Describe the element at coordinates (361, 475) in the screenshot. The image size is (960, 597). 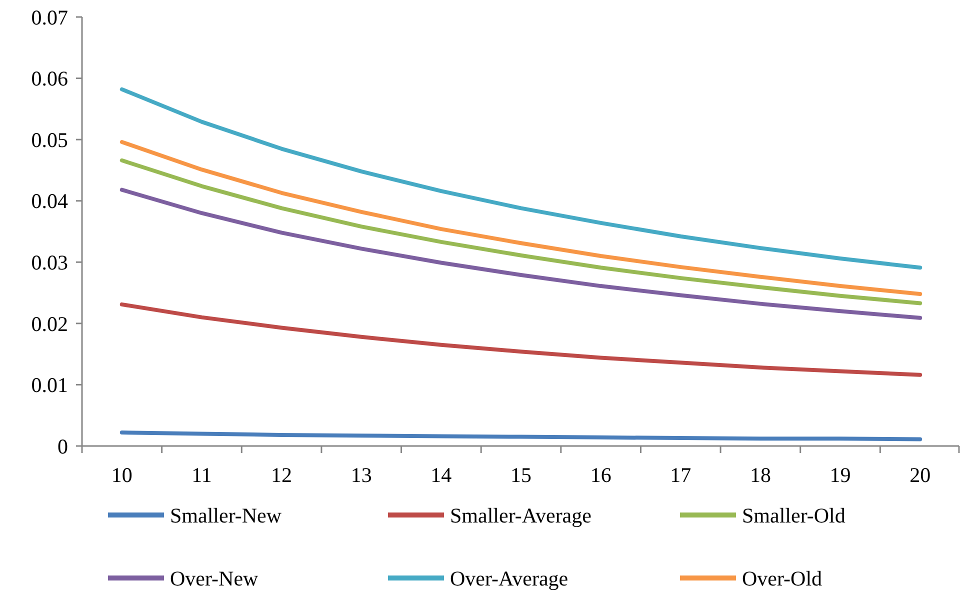
I see `x-tick-label: 13` at that location.